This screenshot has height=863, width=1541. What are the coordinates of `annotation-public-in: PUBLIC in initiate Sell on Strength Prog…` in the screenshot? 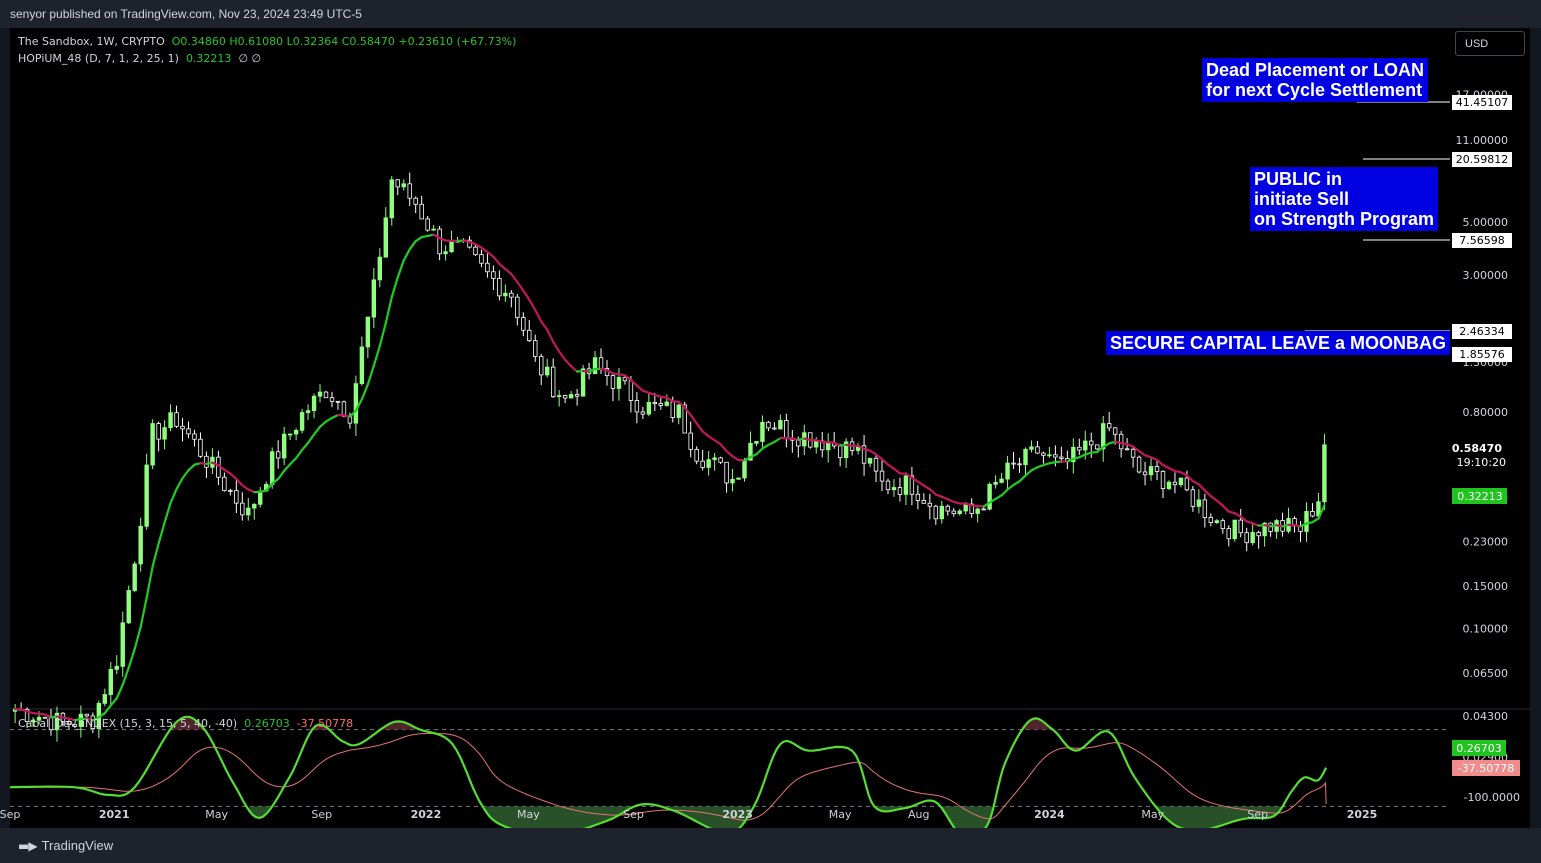 It's located at (1344, 199).